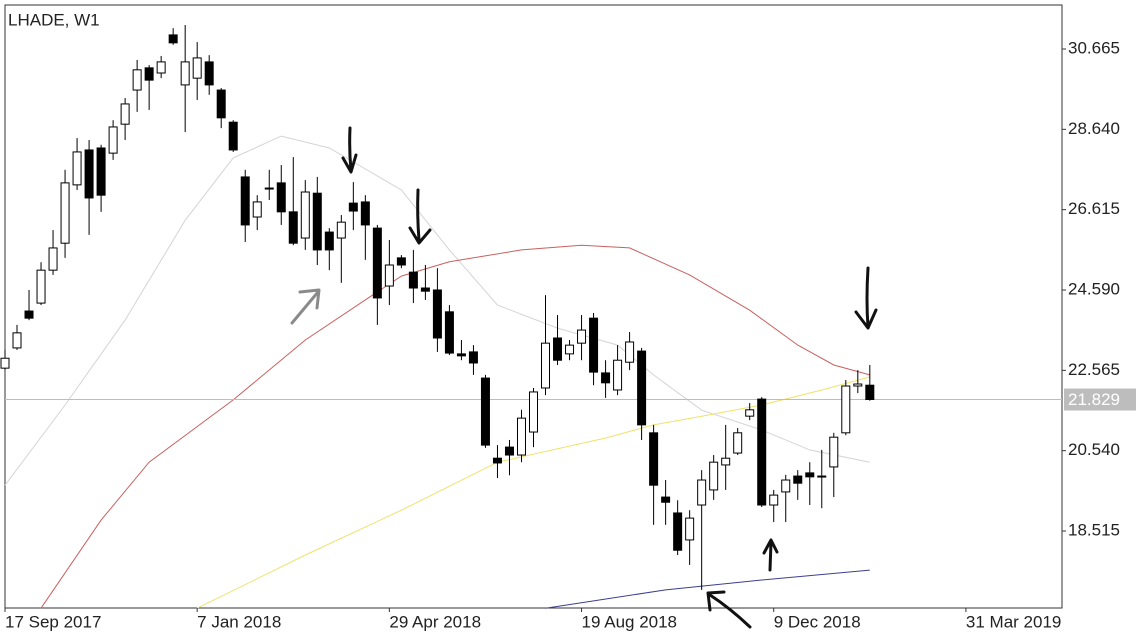 Image resolution: width=1136 pixels, height=639 pixels. What do you see at coordinates (1094, 208) in the screenshot?
I see `y-tick-label: 26.615` at bounding box center [1094, 208].